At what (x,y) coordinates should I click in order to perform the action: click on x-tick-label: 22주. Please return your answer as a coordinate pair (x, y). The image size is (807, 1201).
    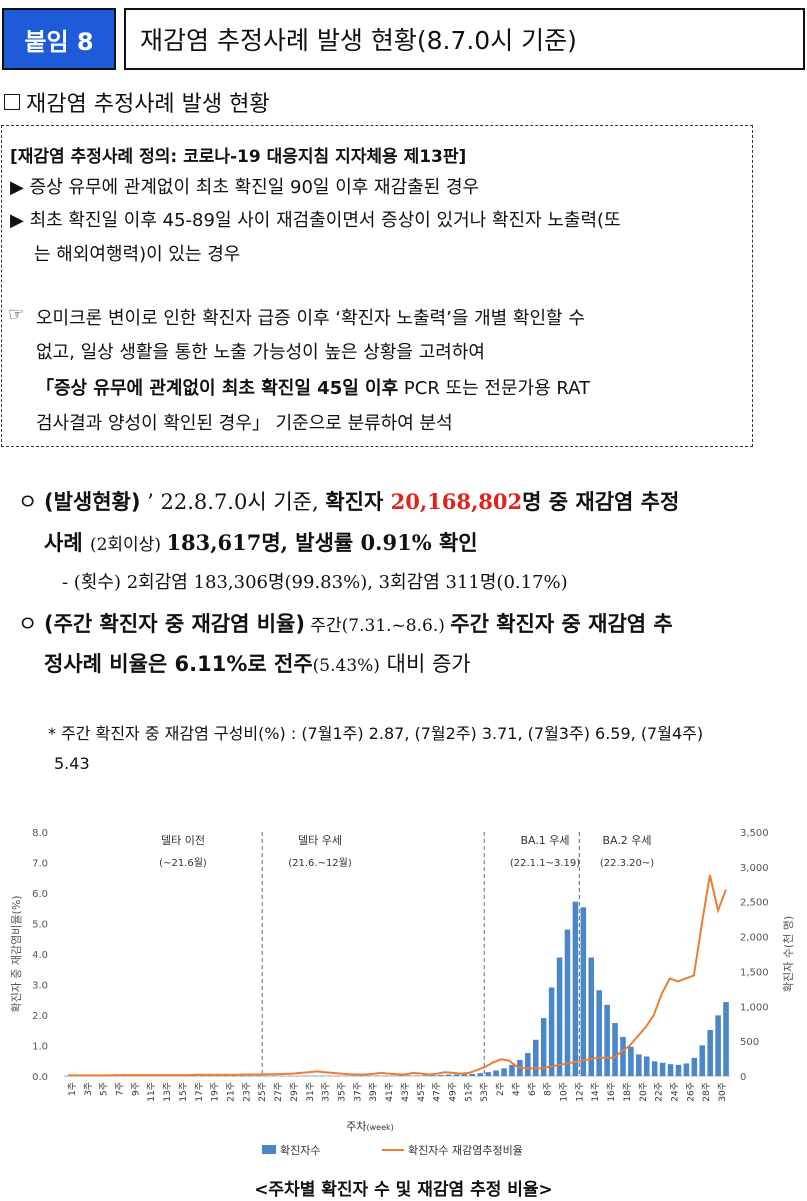
    Looking at the image, I should click on (659, 1092).